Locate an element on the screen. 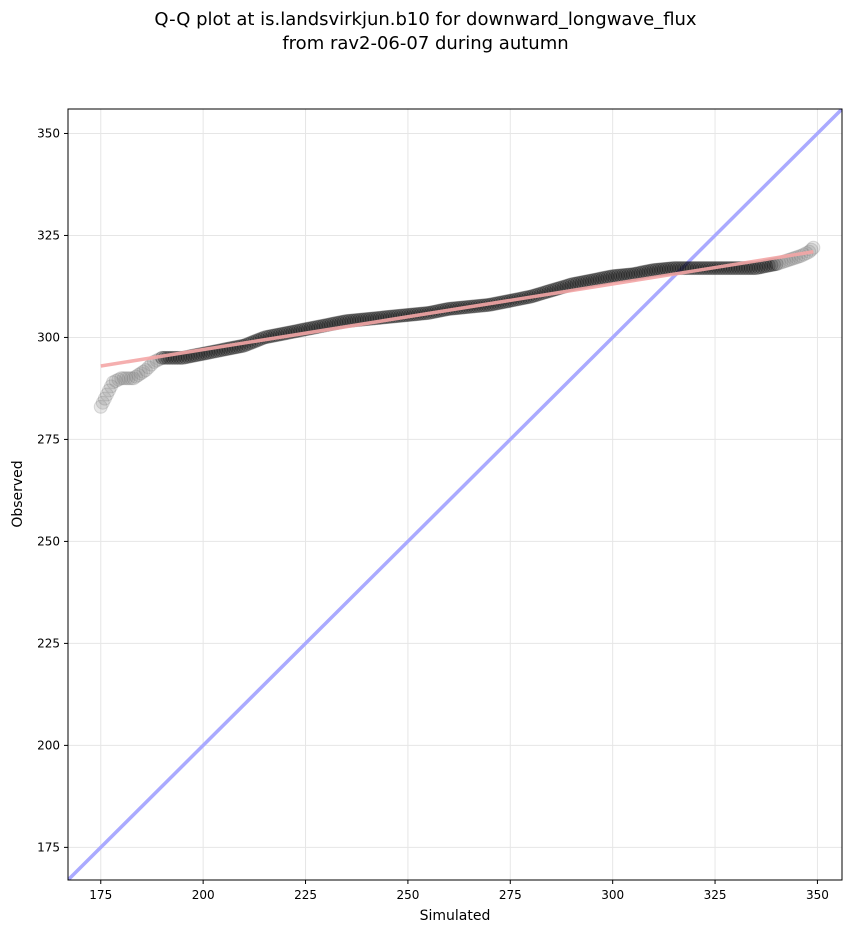  x-axis-label: Simulated is located at coordinates (455, 916).